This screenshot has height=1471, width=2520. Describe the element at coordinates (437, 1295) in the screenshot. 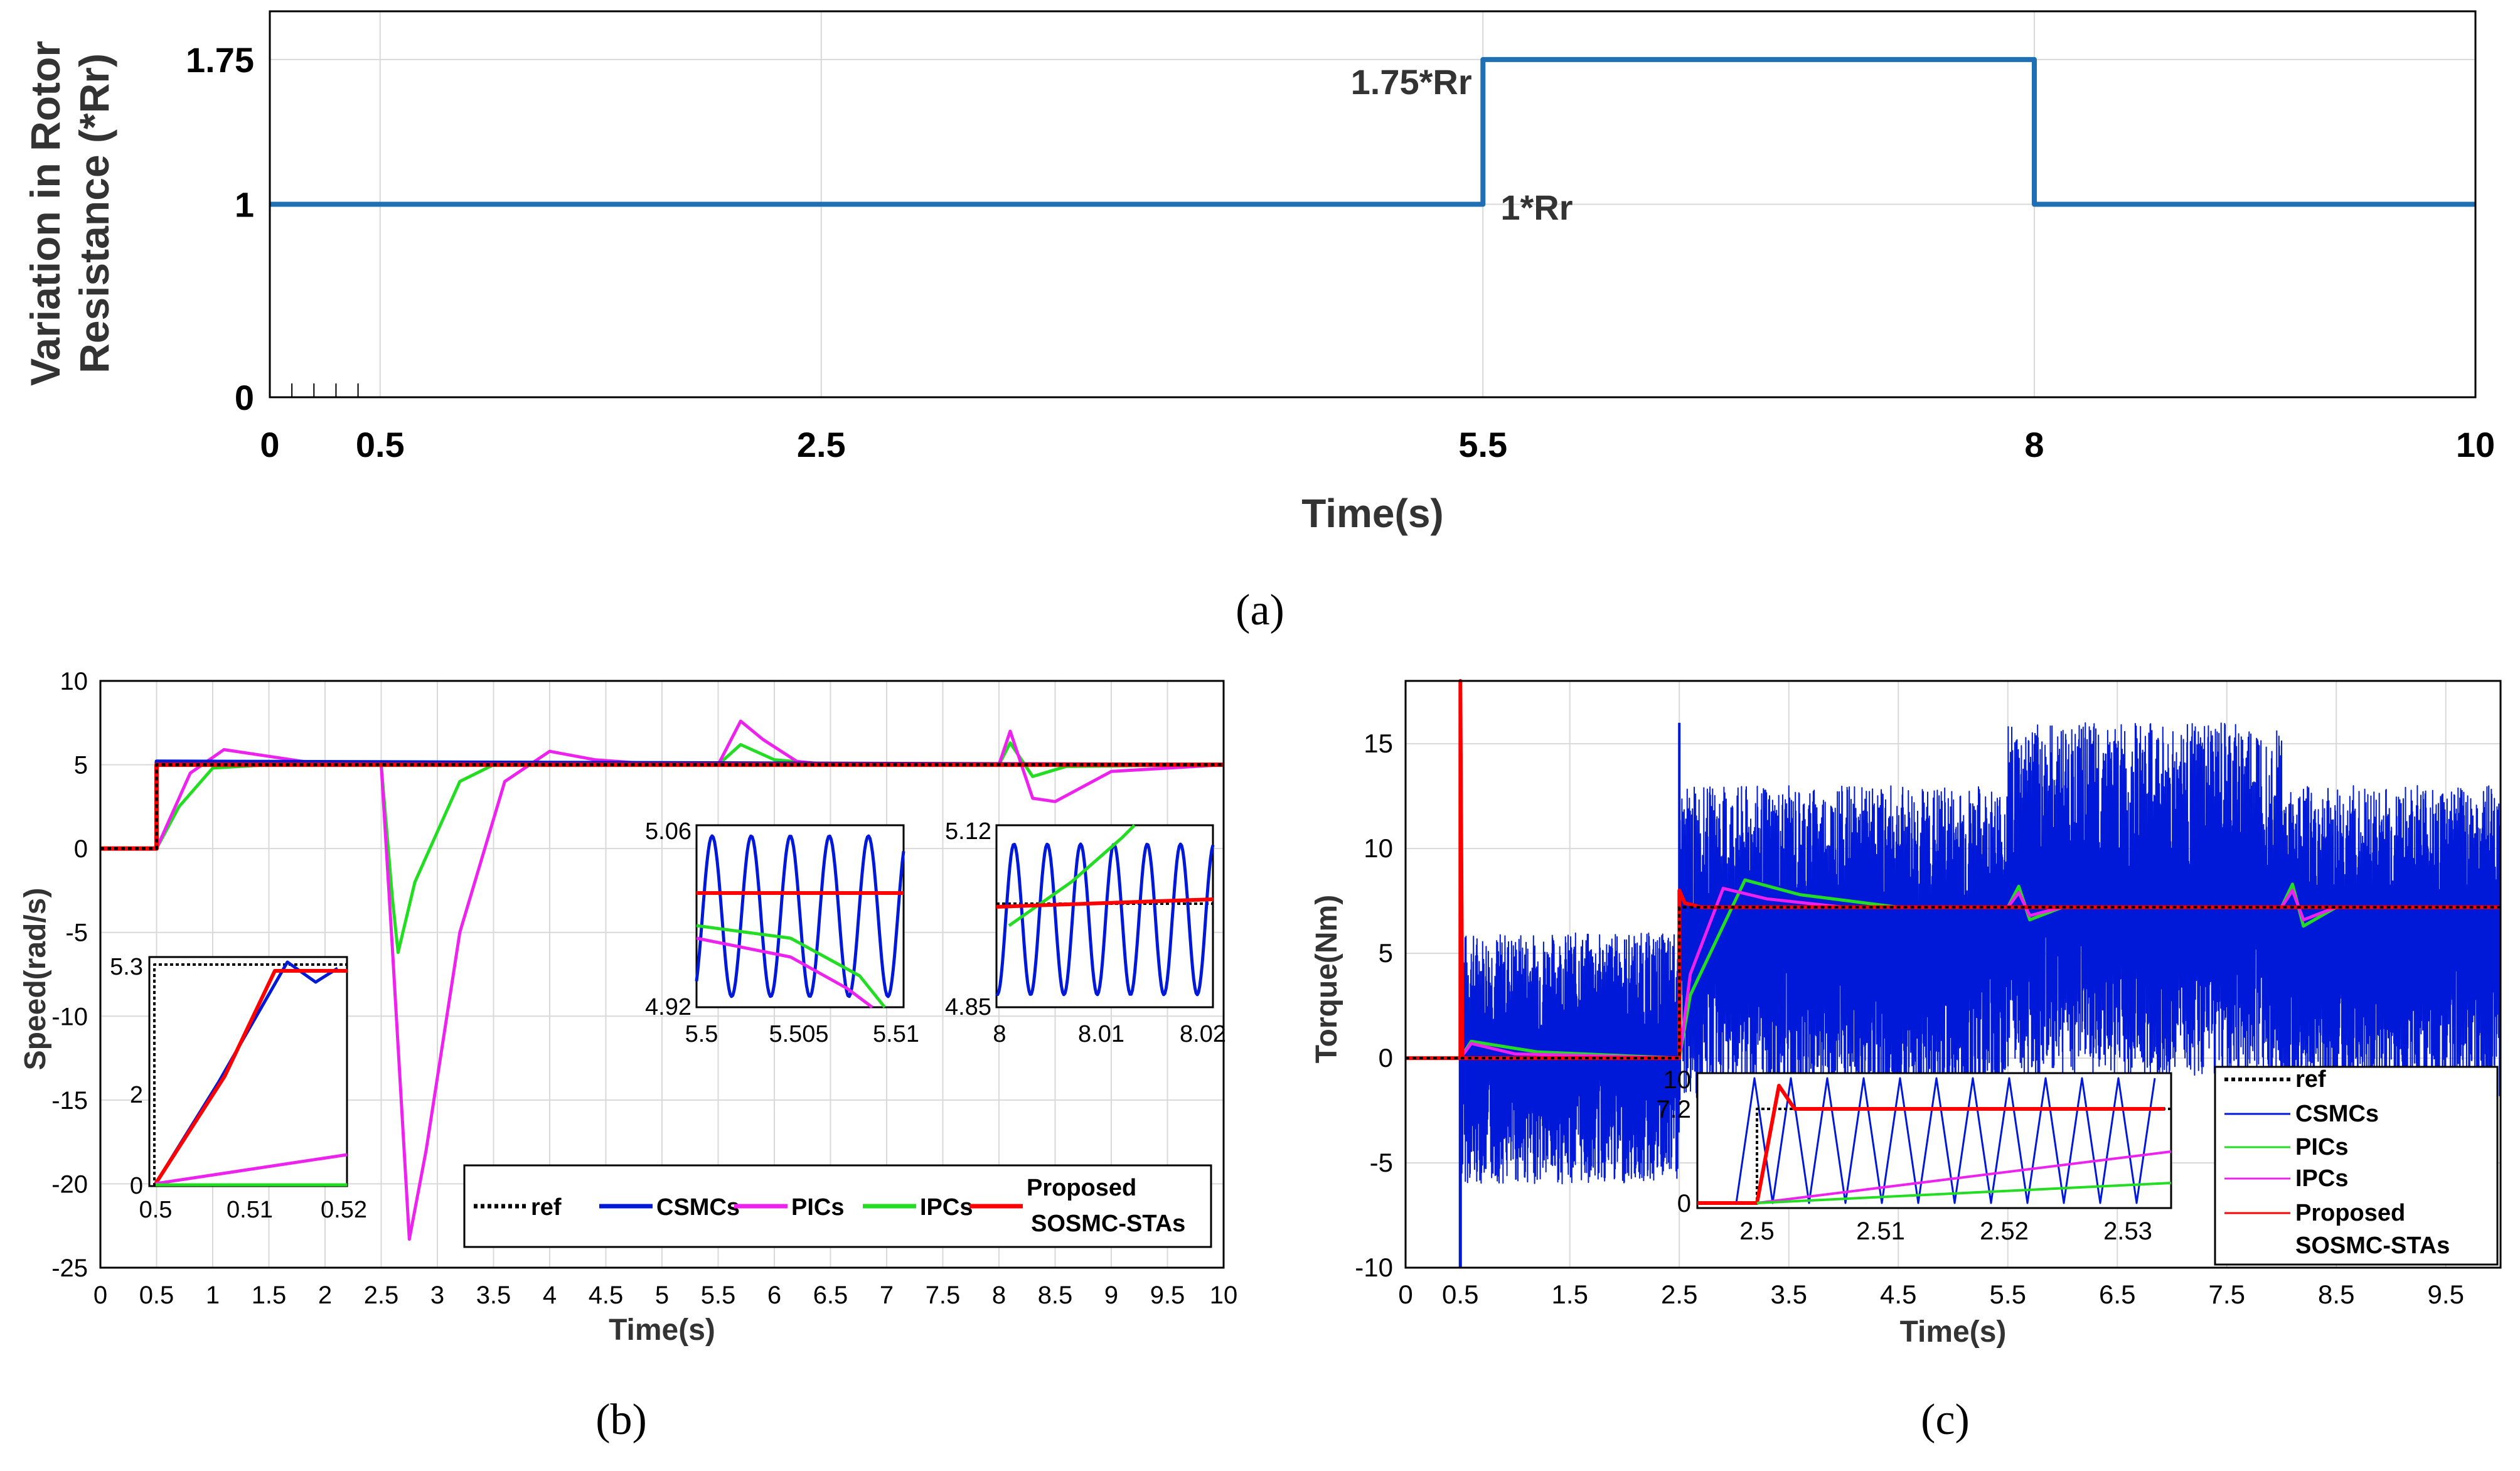

I see `x-tick-label: 3` at that location.